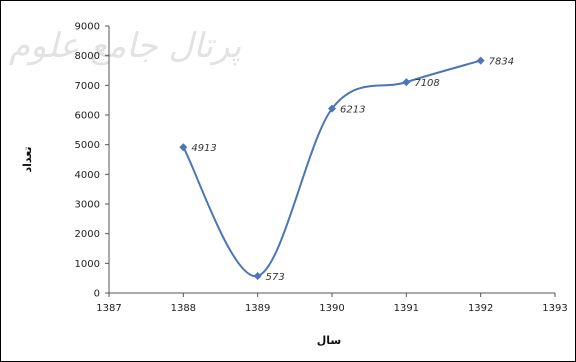 The width and height of the screenshot is (576, 362). What do you see at coordinates (87, 27) in the screenshot?
I see `y-tick-label: 9000` at bounding box center [87, 27].